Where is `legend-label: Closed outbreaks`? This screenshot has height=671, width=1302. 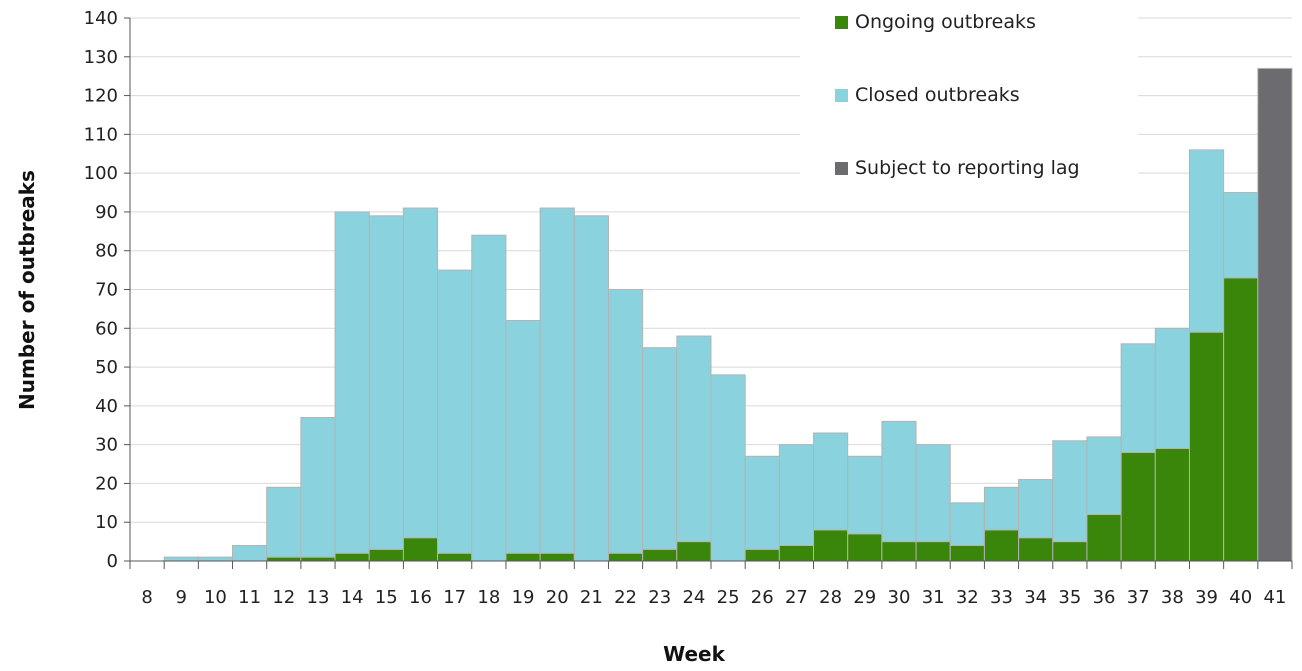 legend-label: Closed outbreaks is located at coordinates (937, 95).